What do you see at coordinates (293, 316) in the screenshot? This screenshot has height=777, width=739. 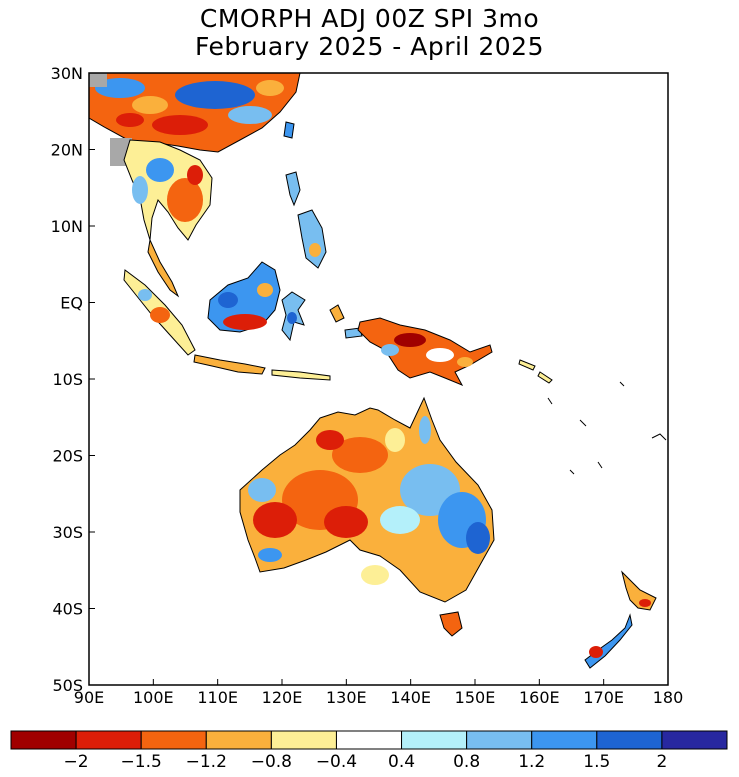 I see `land-sulawesi` at bounding box center [293, 316].